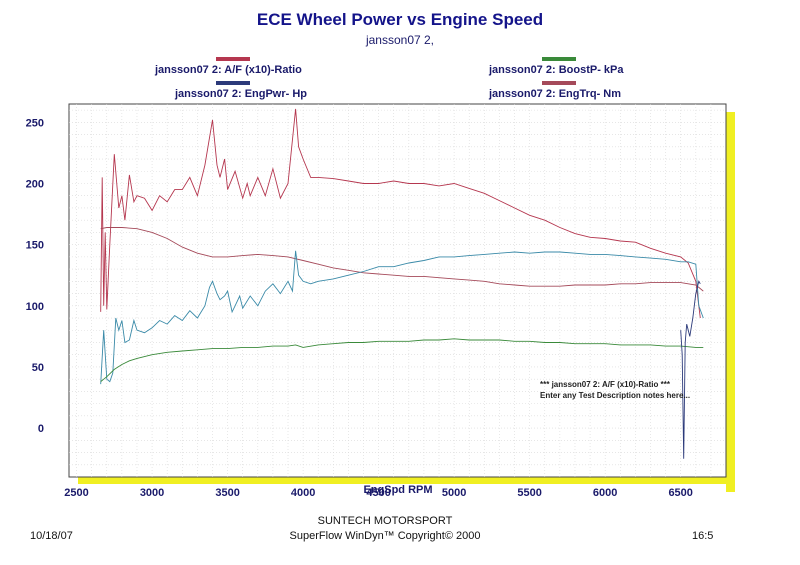 The image size is (800, 565). I want to click on x-tick-label: 3000, so click(152, 493).